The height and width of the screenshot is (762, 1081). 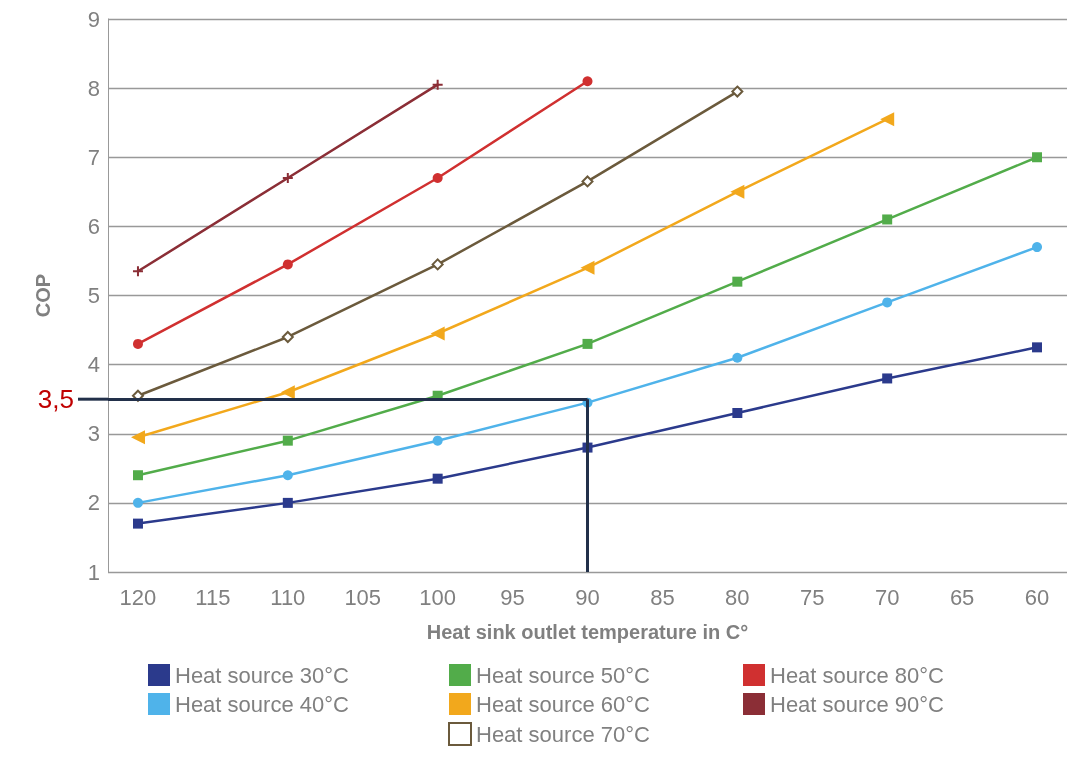 What do you see at coordinates (363, 597) in the screenshot?
I see `x-tick-label: 105` at bounding box center [363, 597].